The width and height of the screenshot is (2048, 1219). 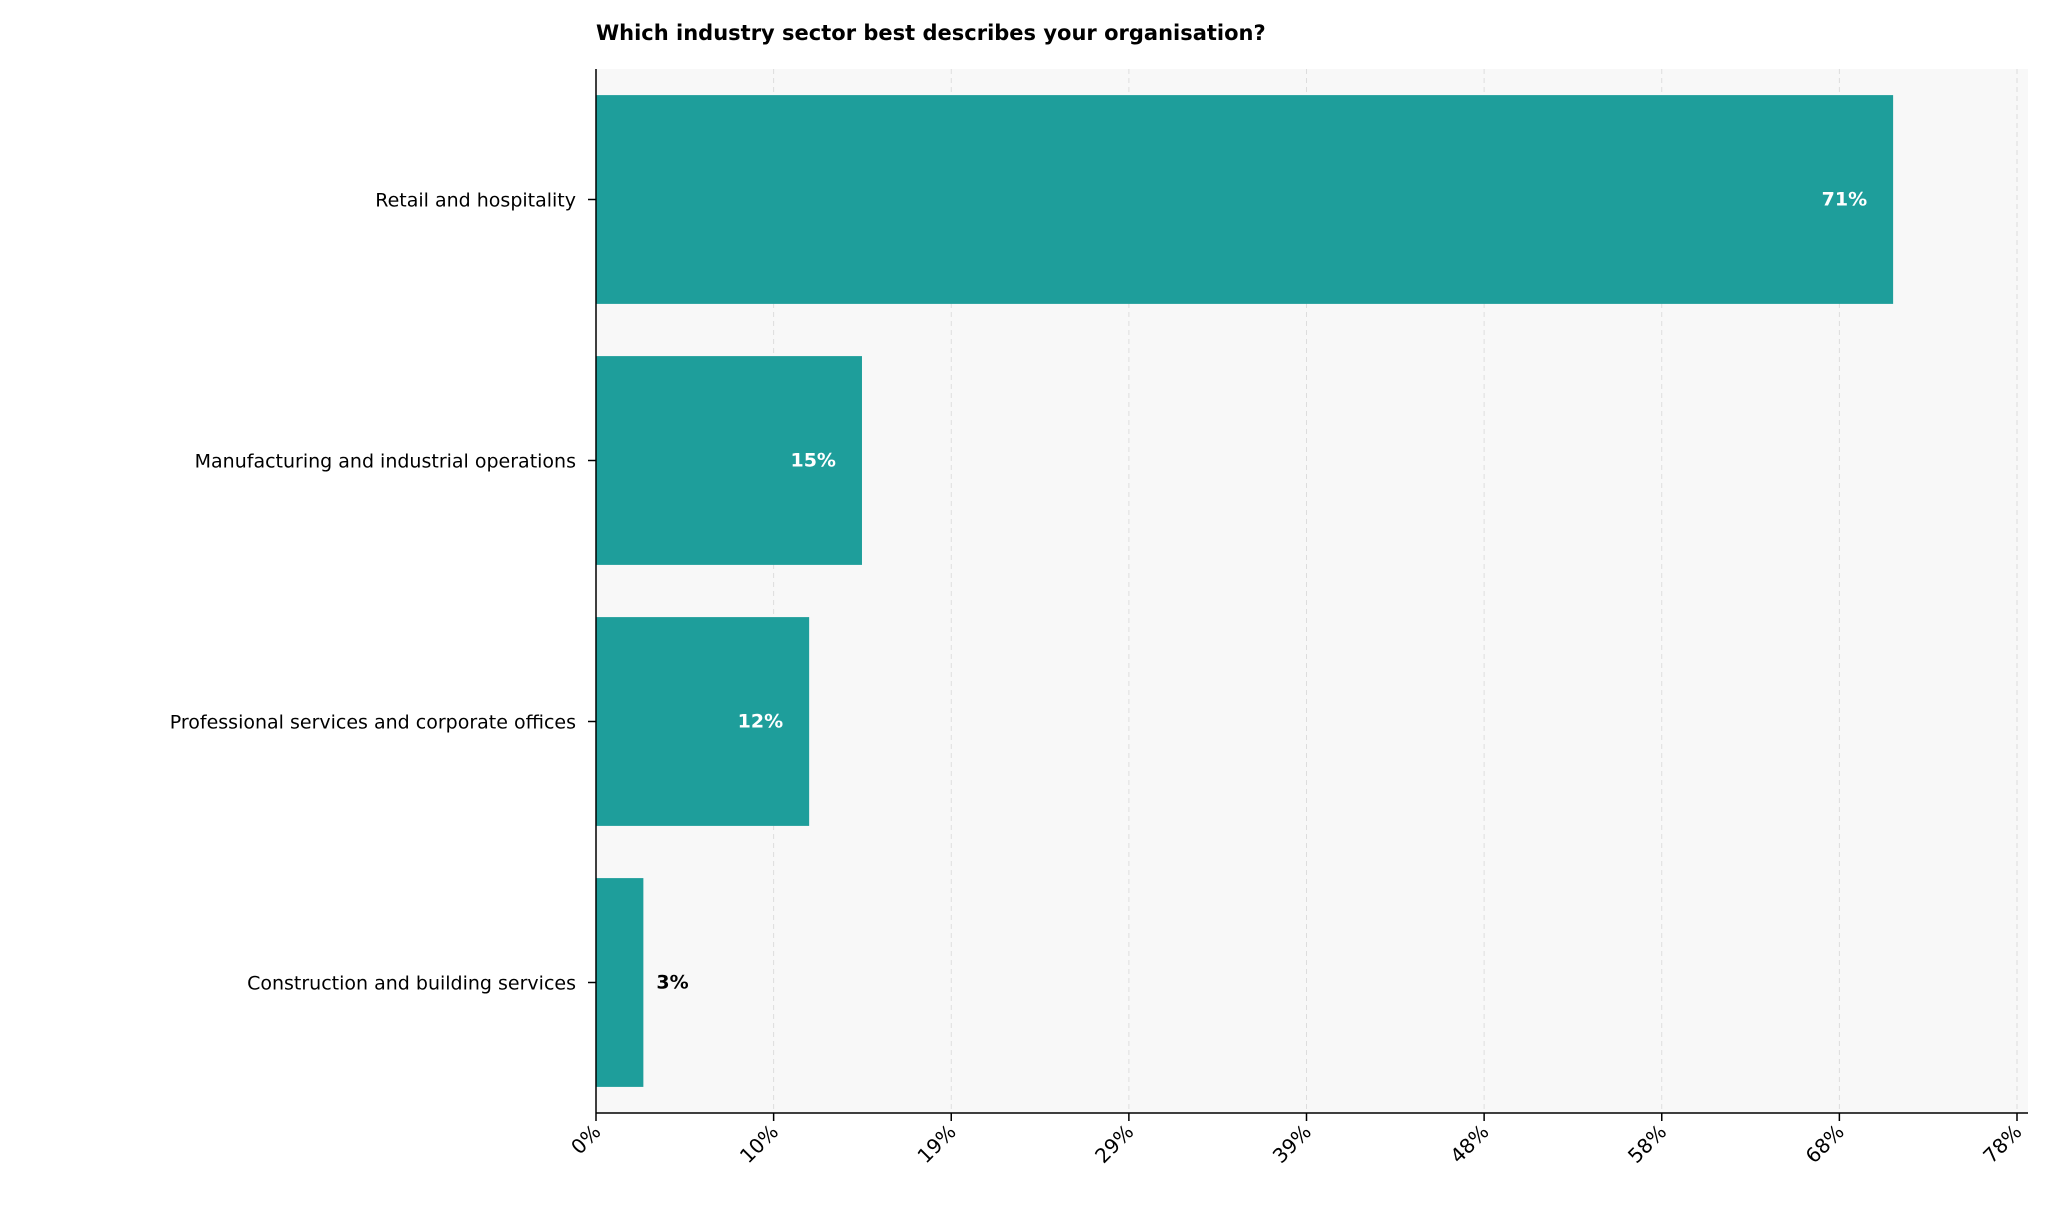 I want to click on x-tick-label: 68%, so click(x=1825, y=1144).